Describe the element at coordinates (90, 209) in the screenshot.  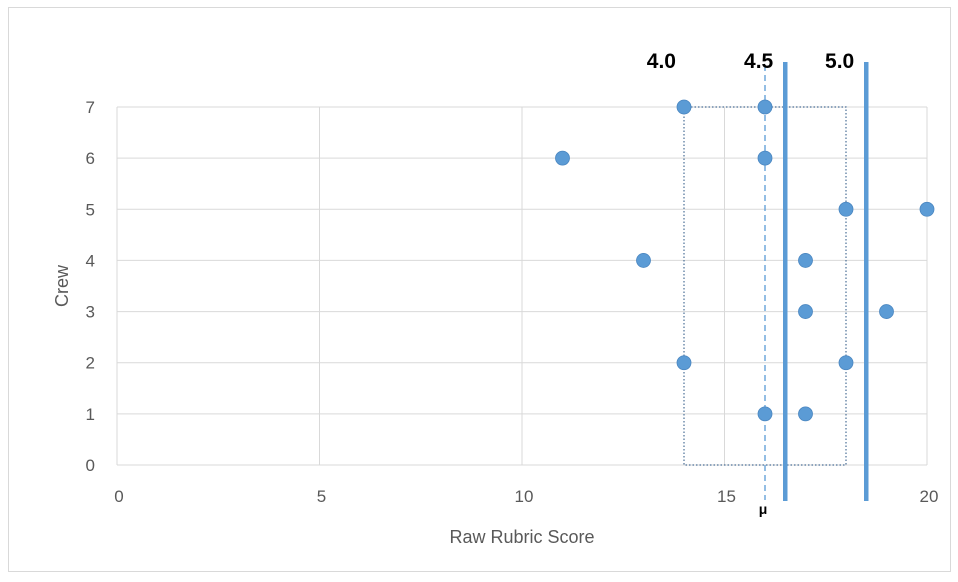
I see `y-tick-label: 5` at that location.